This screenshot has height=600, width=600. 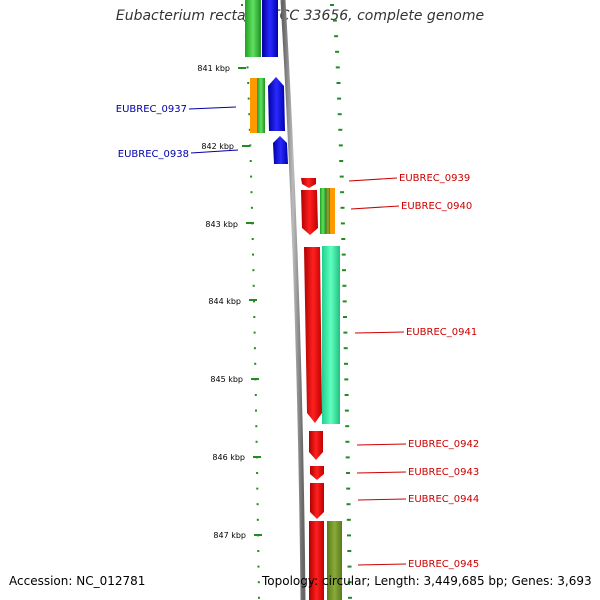 I want to click on svg-text: EUBREC_0938, so click(x=153, y=154).